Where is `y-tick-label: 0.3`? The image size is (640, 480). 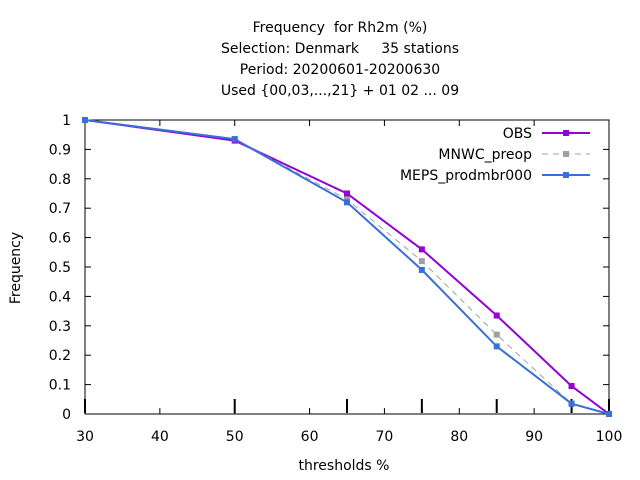
y-tick-label: 0.3 is located at coordinates (60, 327).